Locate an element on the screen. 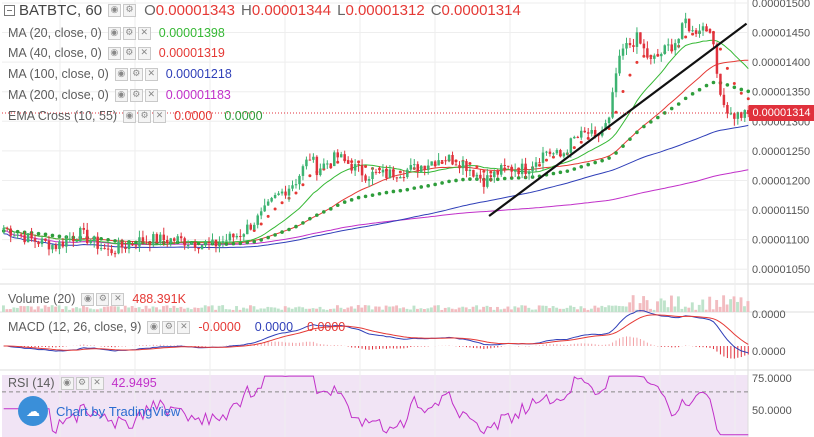  legend-ema-value: 0.0000 is located at coordinates (193, 116).